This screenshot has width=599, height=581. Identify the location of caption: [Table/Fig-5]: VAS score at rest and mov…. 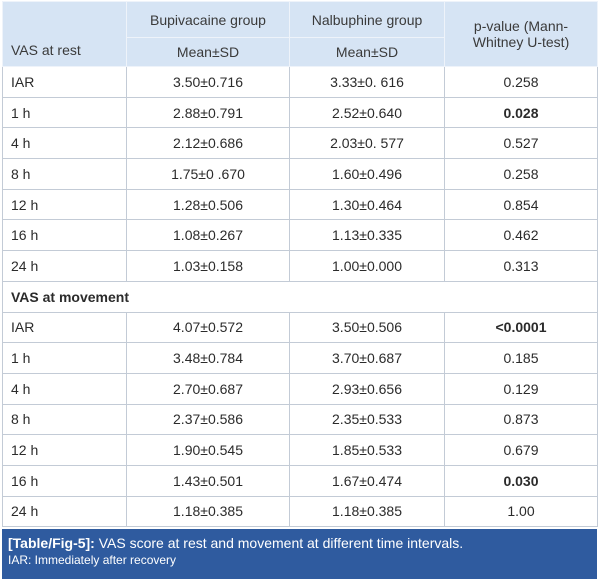
(299, 554).